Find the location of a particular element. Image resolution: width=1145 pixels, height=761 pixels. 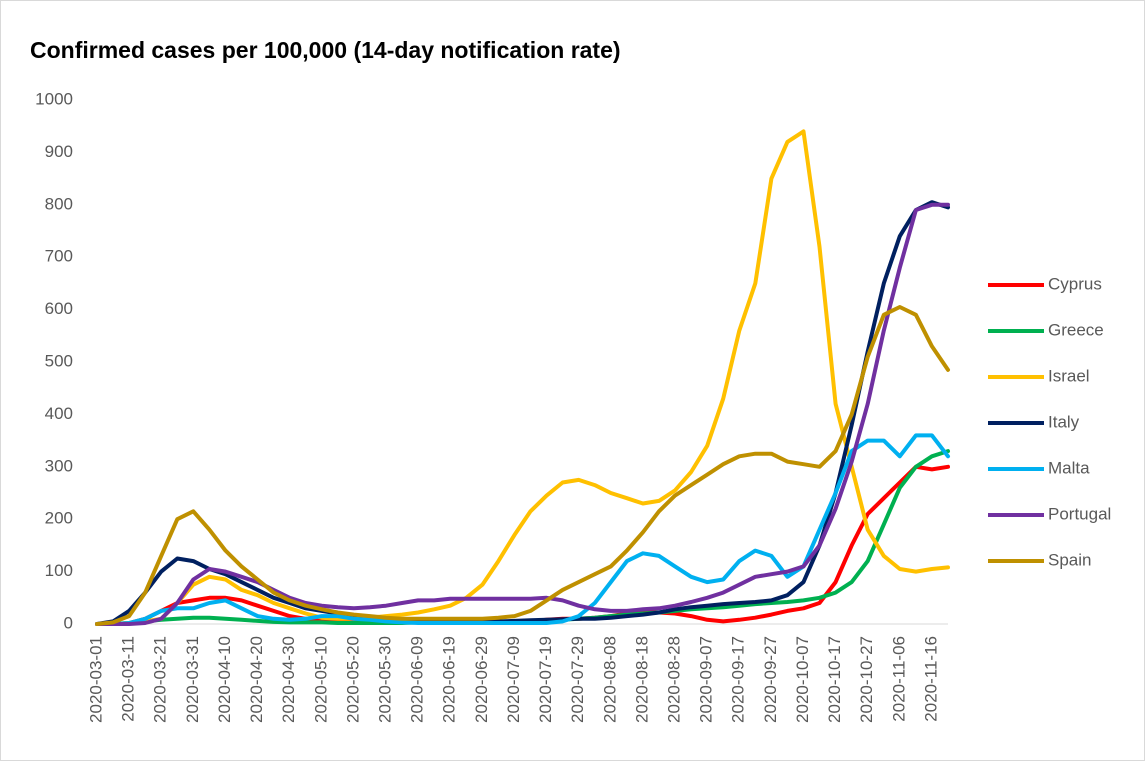

x-tick-label: 2020-03-31 is located at coordinates (192, 679).